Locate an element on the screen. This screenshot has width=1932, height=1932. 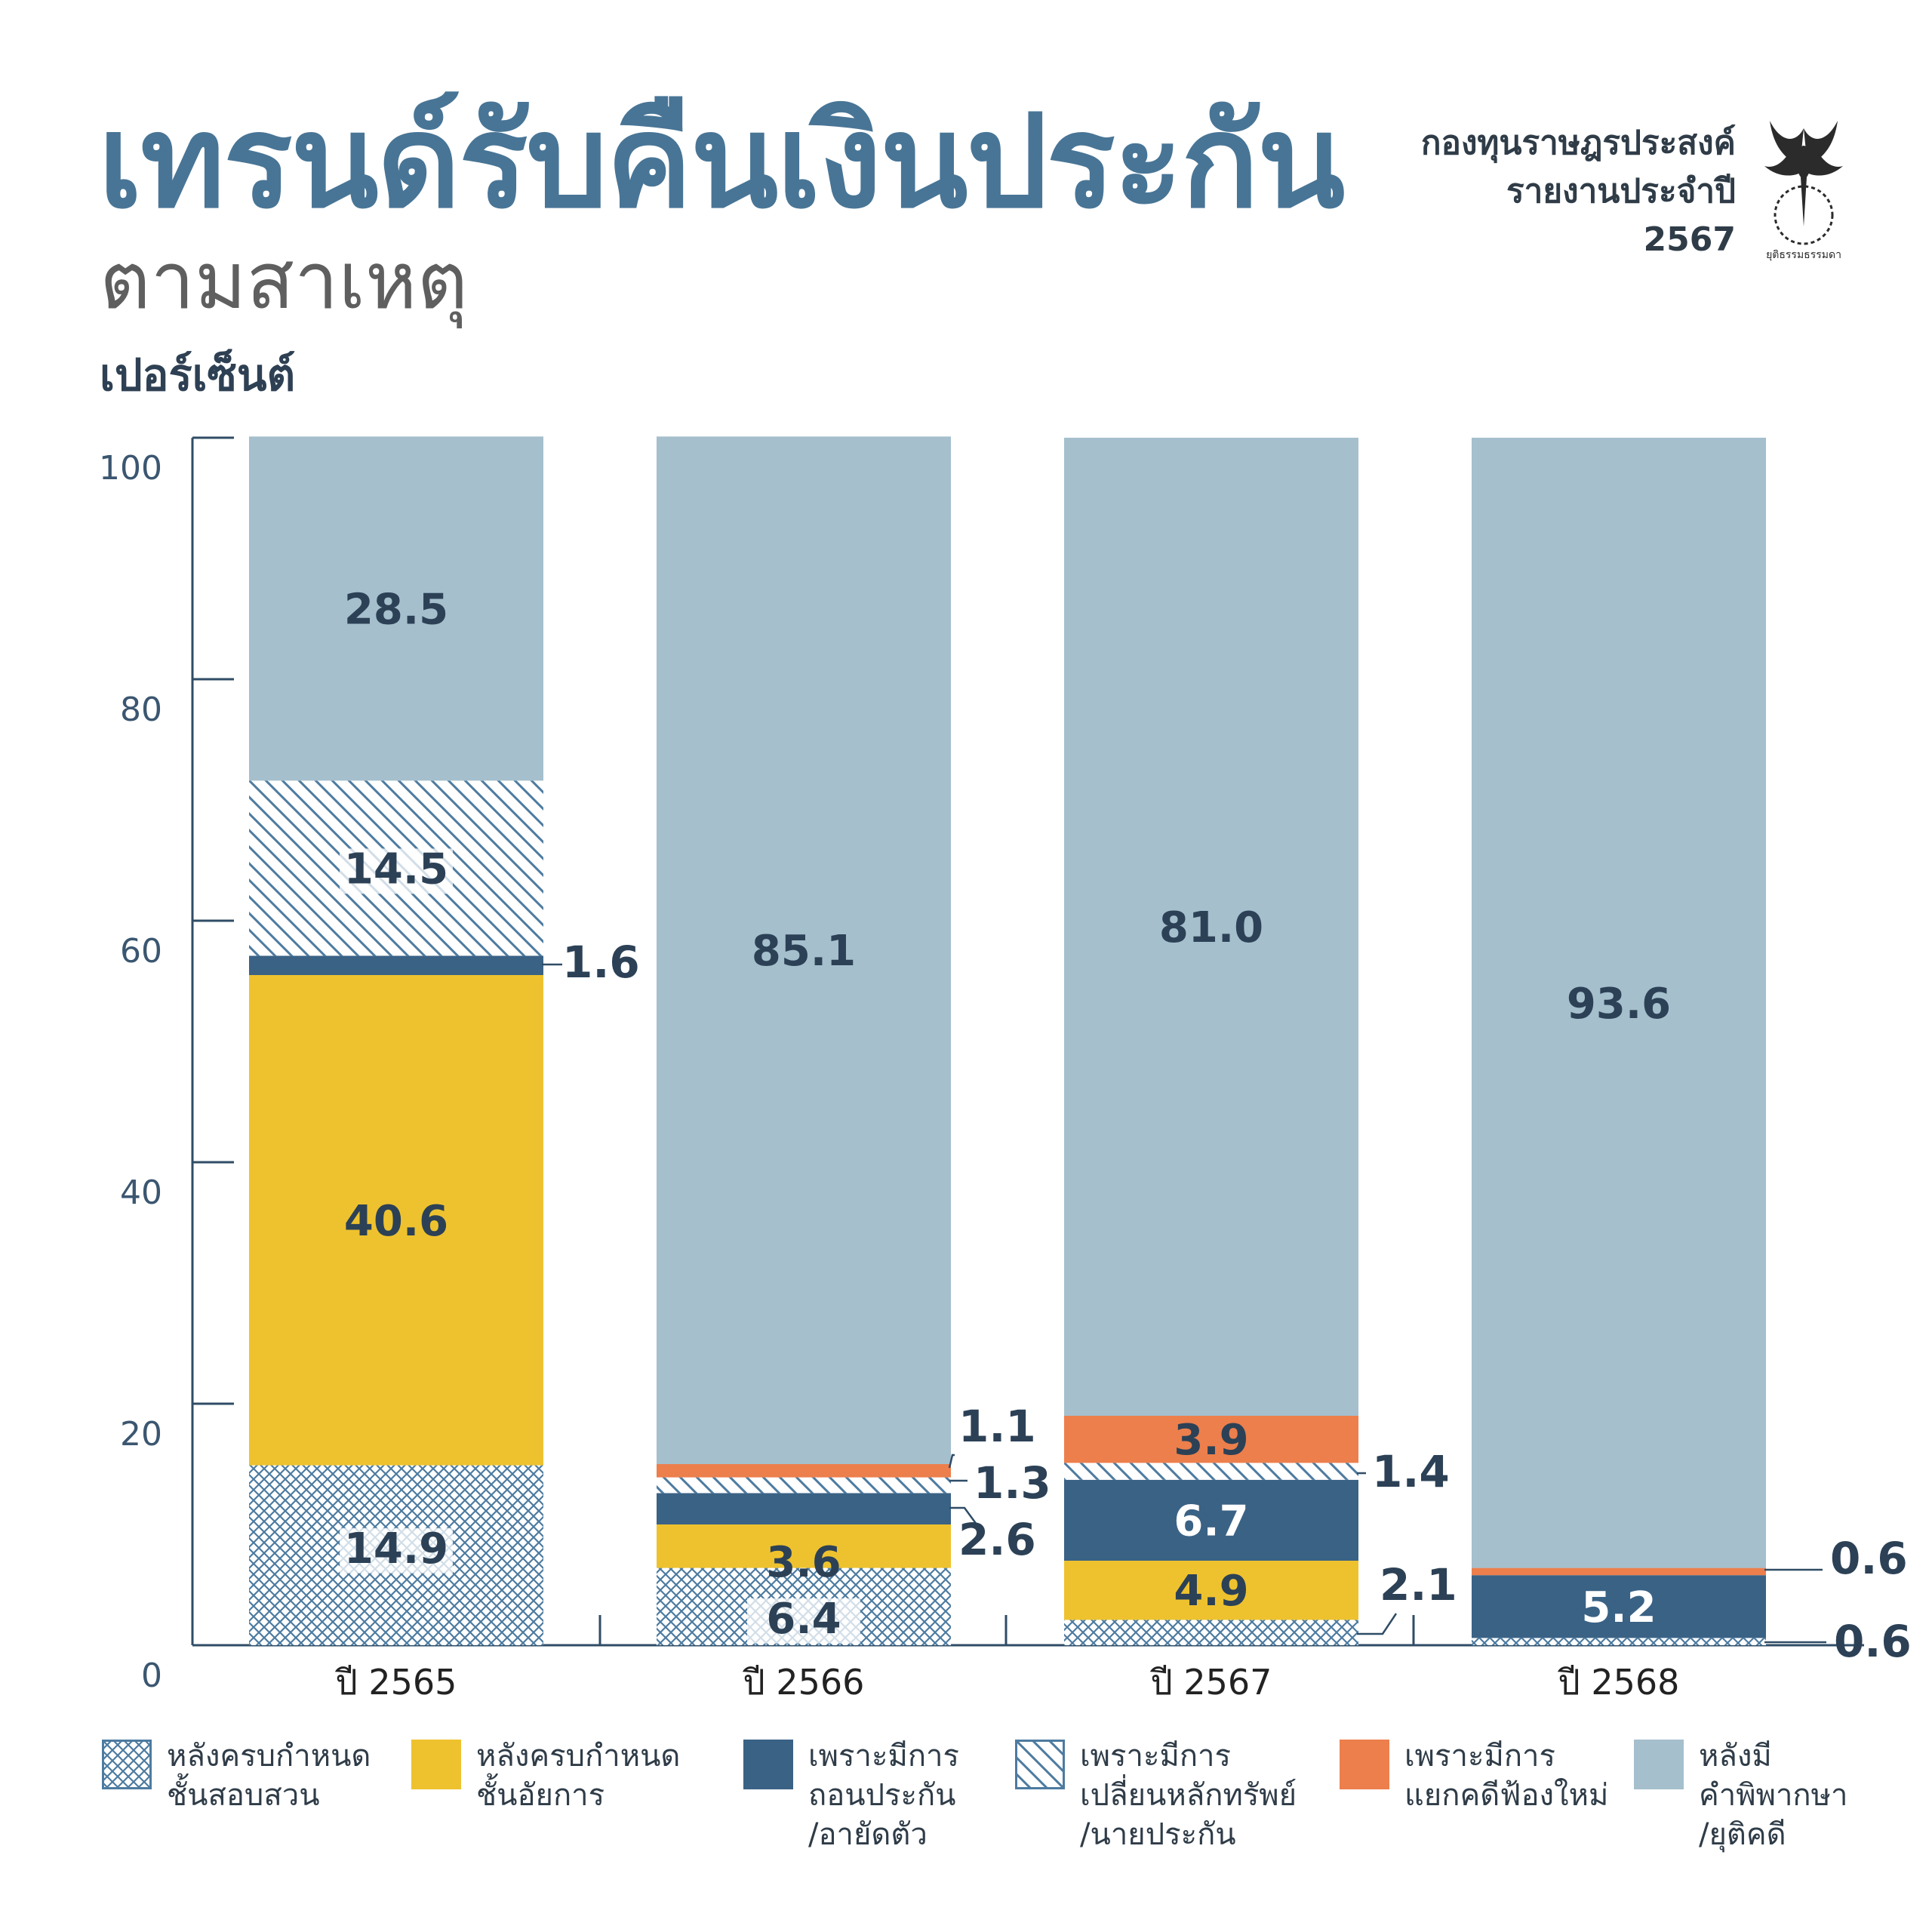
legend-label-line: แยกคดีฟ้องใหม่ is located at coordinates (1506, 1795).